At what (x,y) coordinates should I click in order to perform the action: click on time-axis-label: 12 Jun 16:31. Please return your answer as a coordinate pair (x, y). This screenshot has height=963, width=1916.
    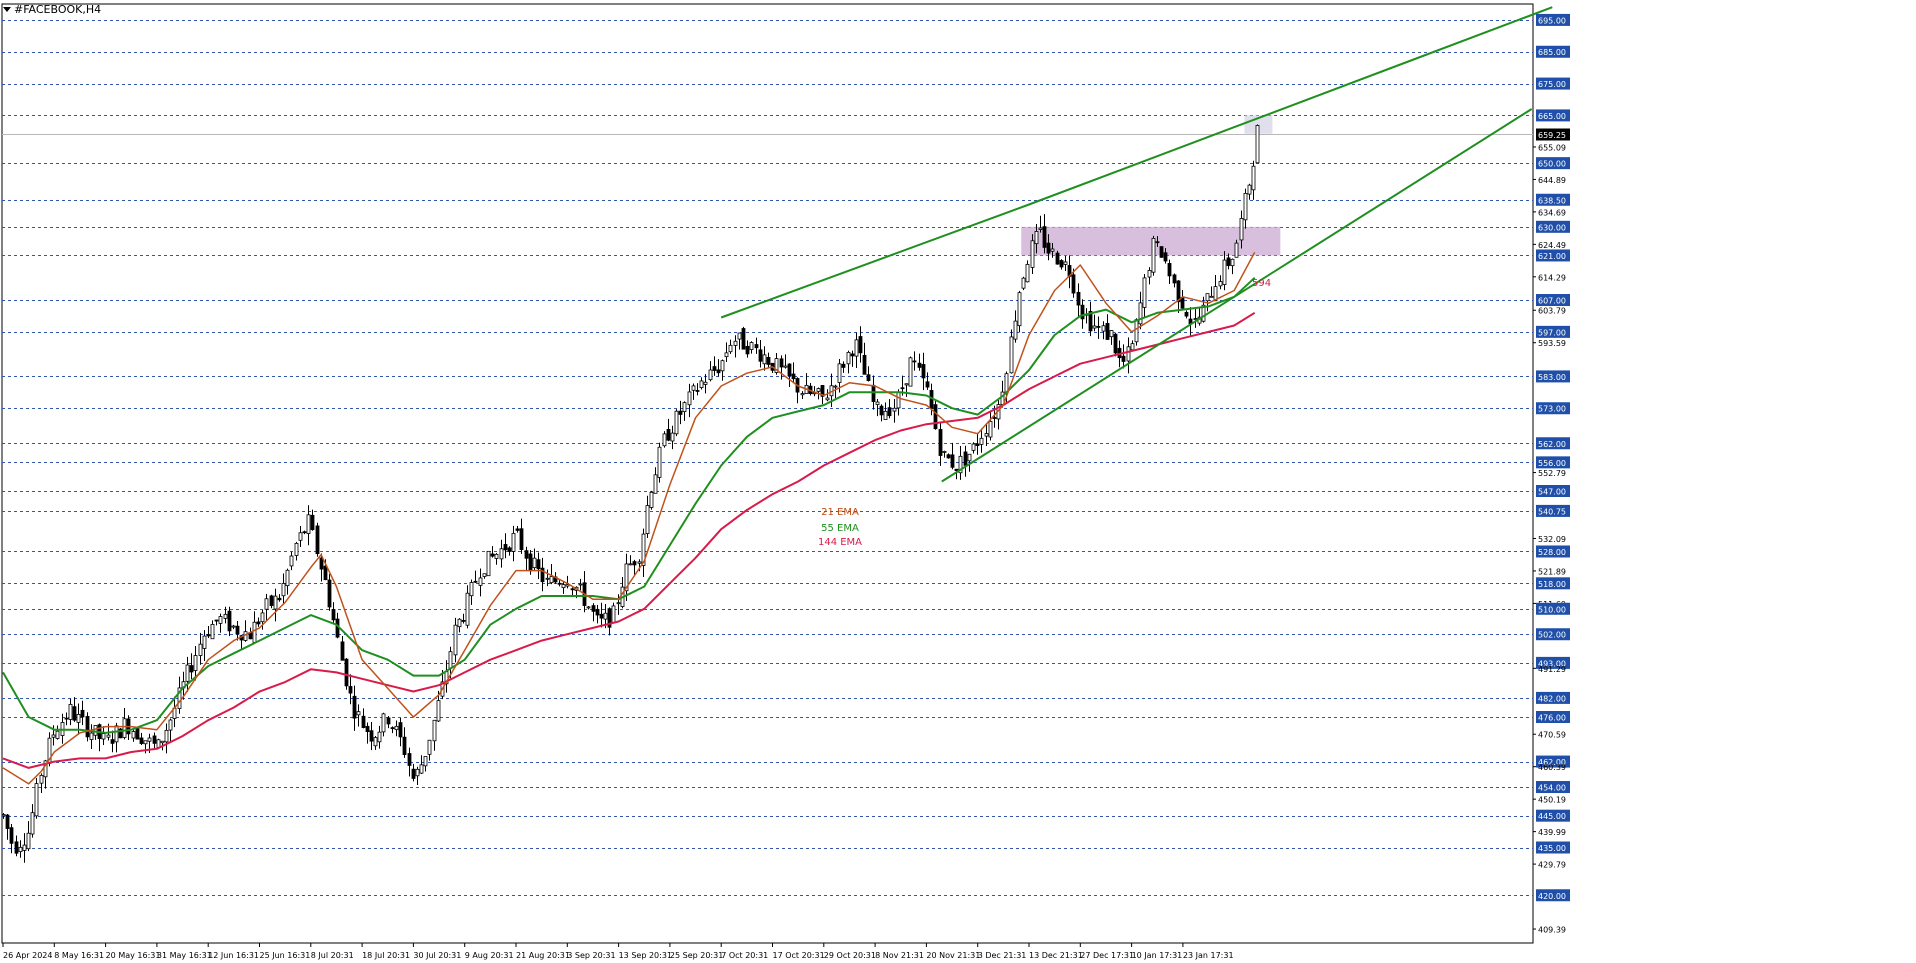
    Looking at the image, I should click on (233, 955).